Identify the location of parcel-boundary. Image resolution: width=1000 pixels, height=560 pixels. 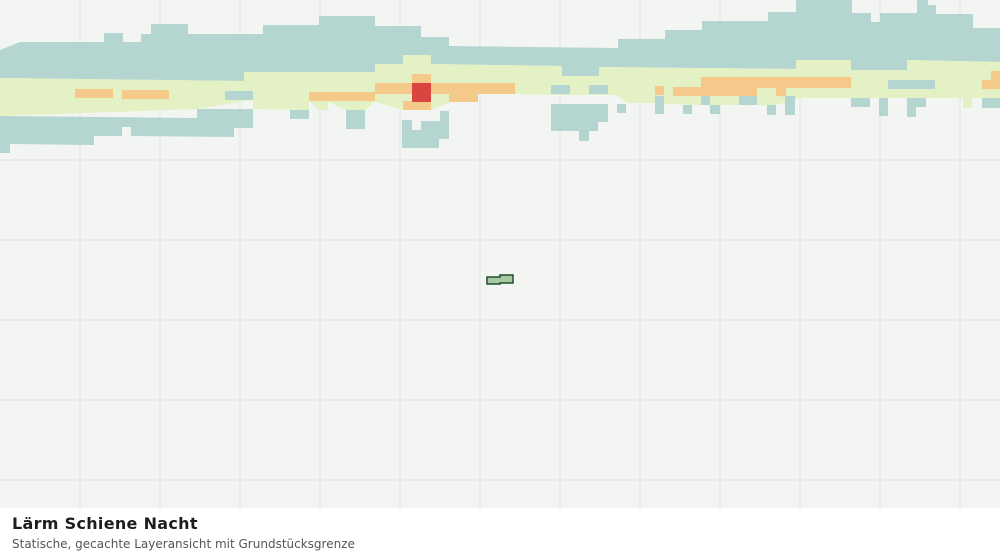
(500, 279).